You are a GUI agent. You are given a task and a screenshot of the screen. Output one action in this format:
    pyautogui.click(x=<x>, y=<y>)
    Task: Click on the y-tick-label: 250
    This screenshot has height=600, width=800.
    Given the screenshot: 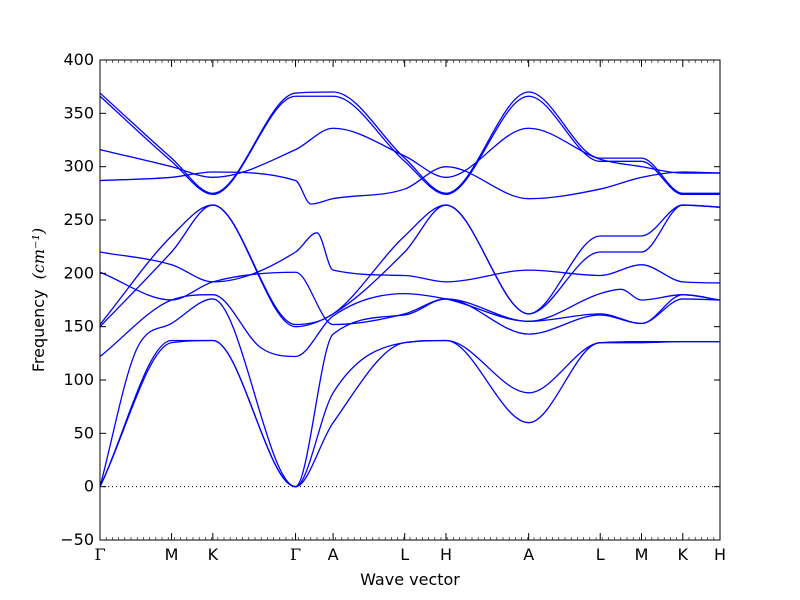 What is the action you would take?
    pyautogui.click(x=78, y=219)
    